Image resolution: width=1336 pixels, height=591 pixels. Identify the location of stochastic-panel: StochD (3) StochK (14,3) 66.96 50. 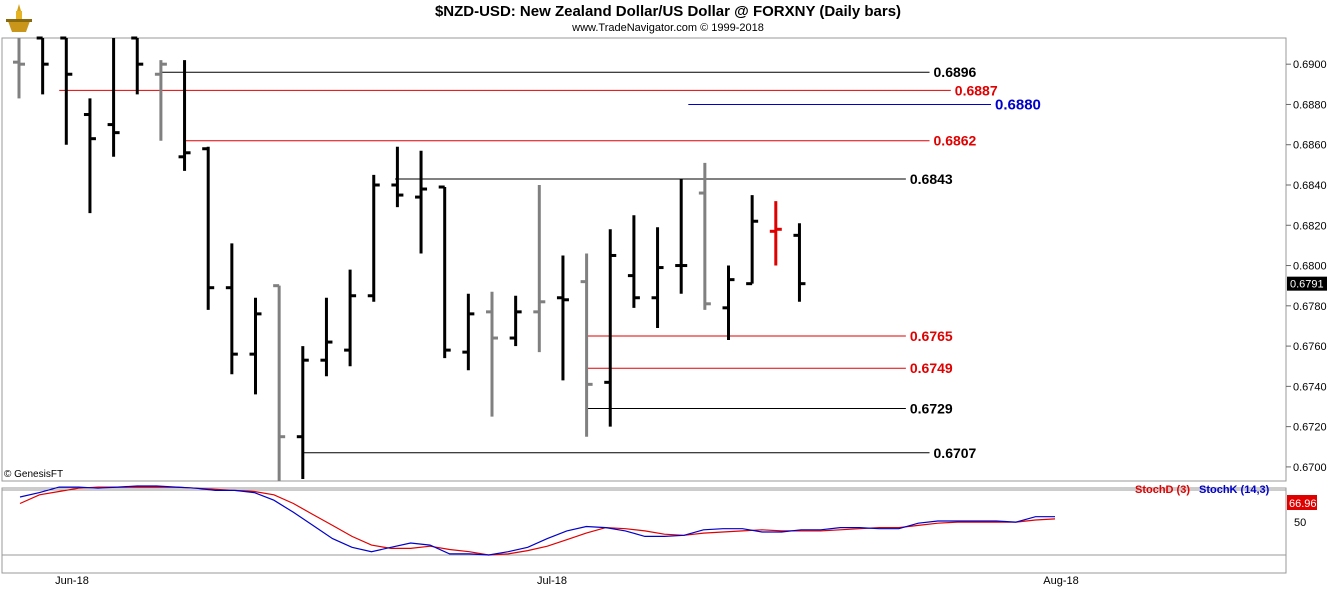
(659, 520).